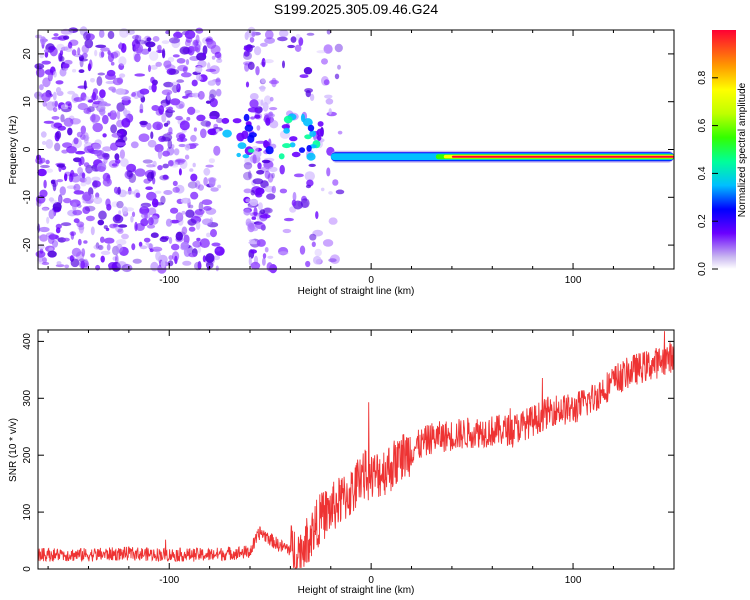 Image resolution: width=750 pixels, height=600 pixels. Describe the element at coordinates (742, 149) in the screenshot. I see `colorbar-label: Normalized spectral amplitude` at that location.